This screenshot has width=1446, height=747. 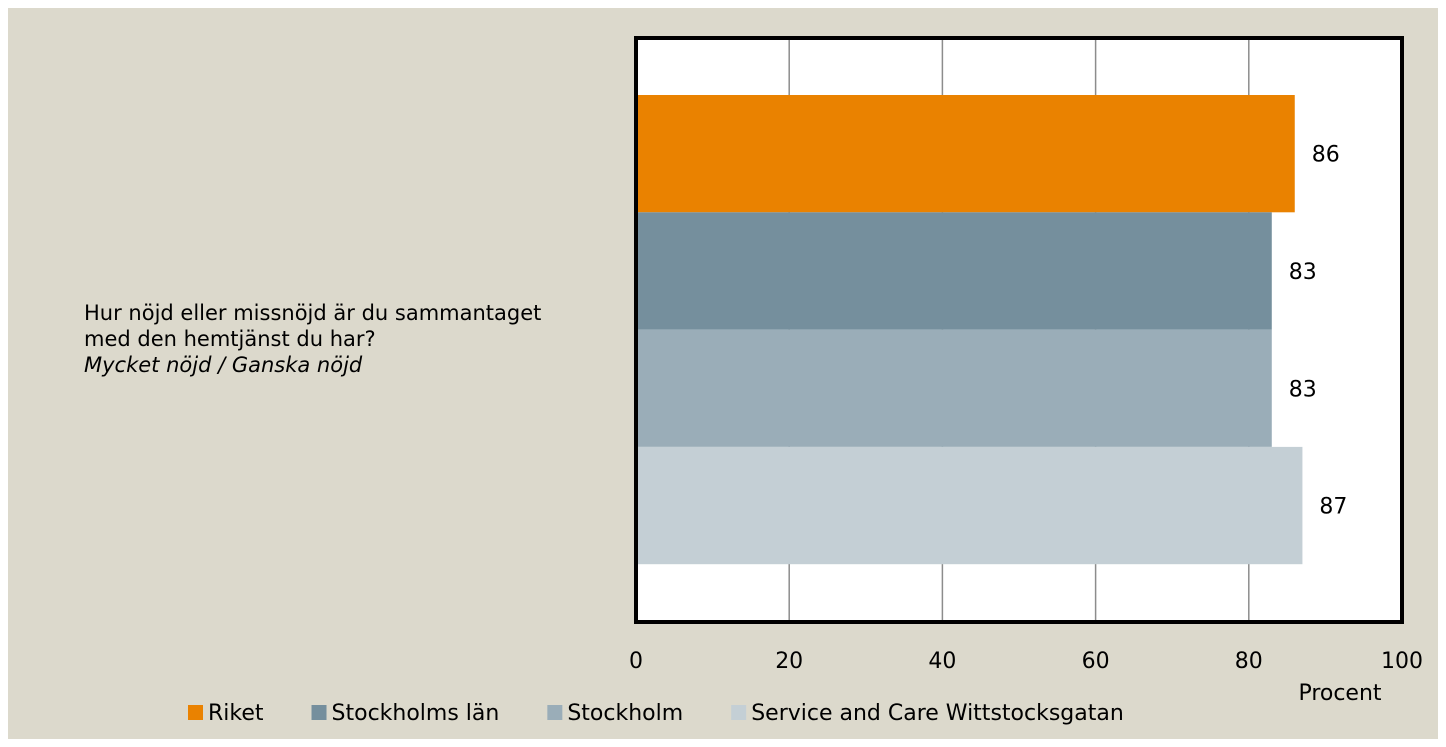 I want to click on category-note: Mycket nöjd / Ganska nöjd, so click(x=223, y=365).